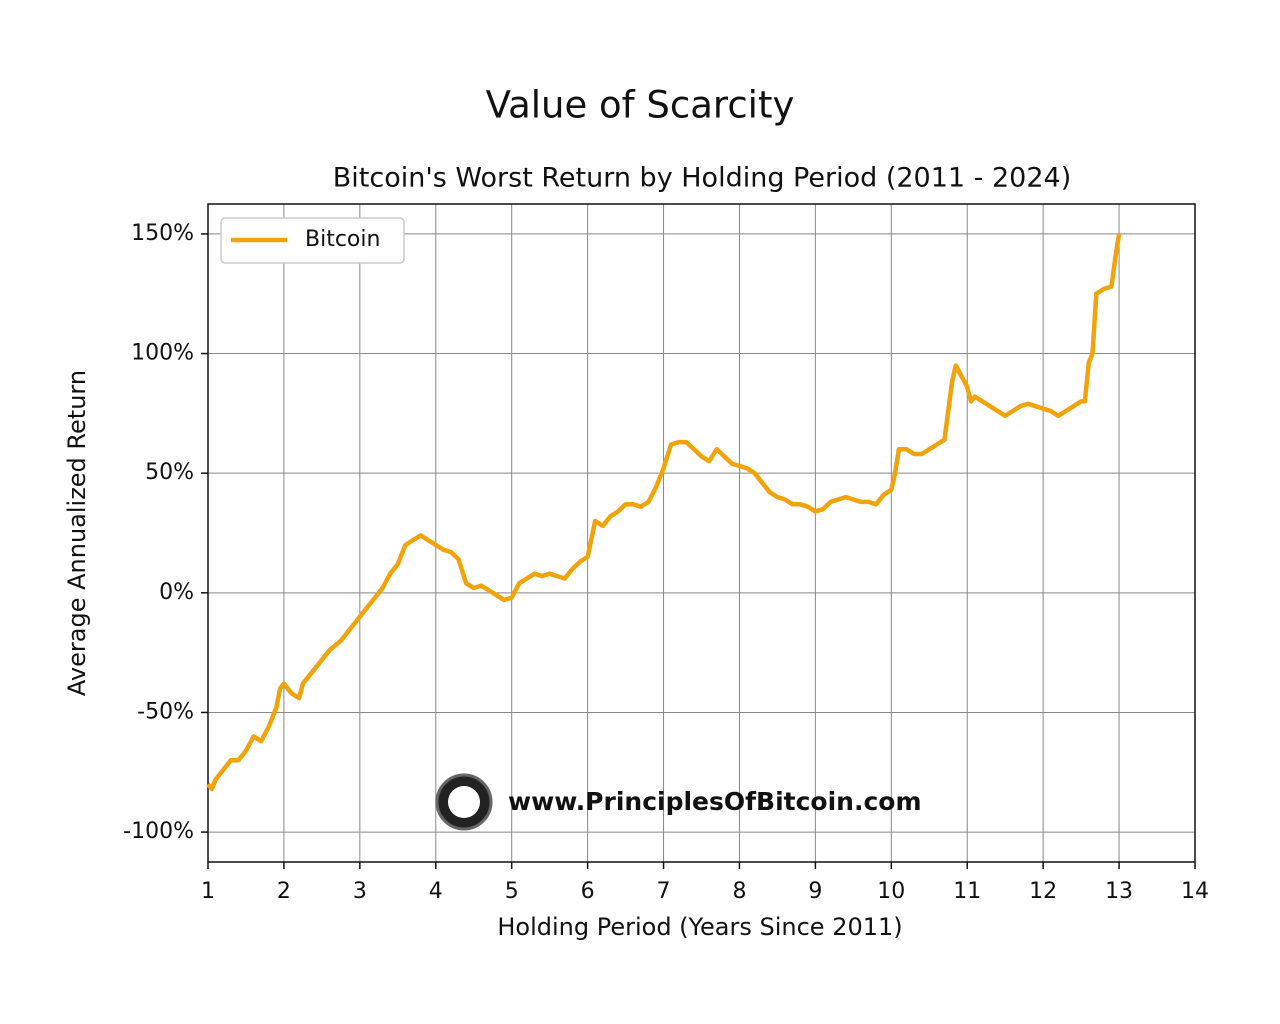  I want to click on legend-label: Bitcoin, so click(342, 239).